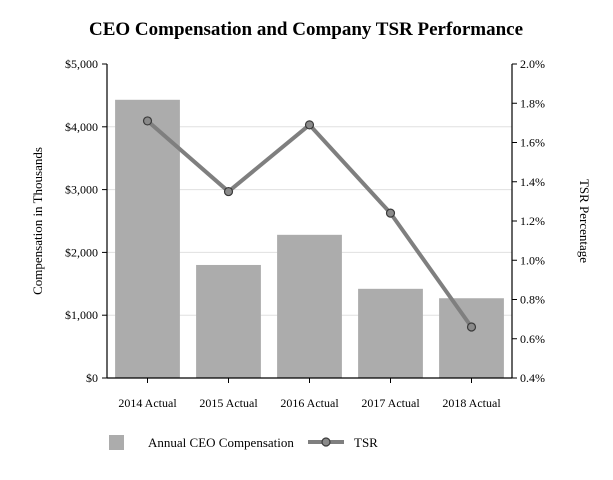 This screenshot has height=480, width=613. Describe the element at coordinates (532, 64) in the screenshot. I see `y2-tick-label: 2.0%` at that location.